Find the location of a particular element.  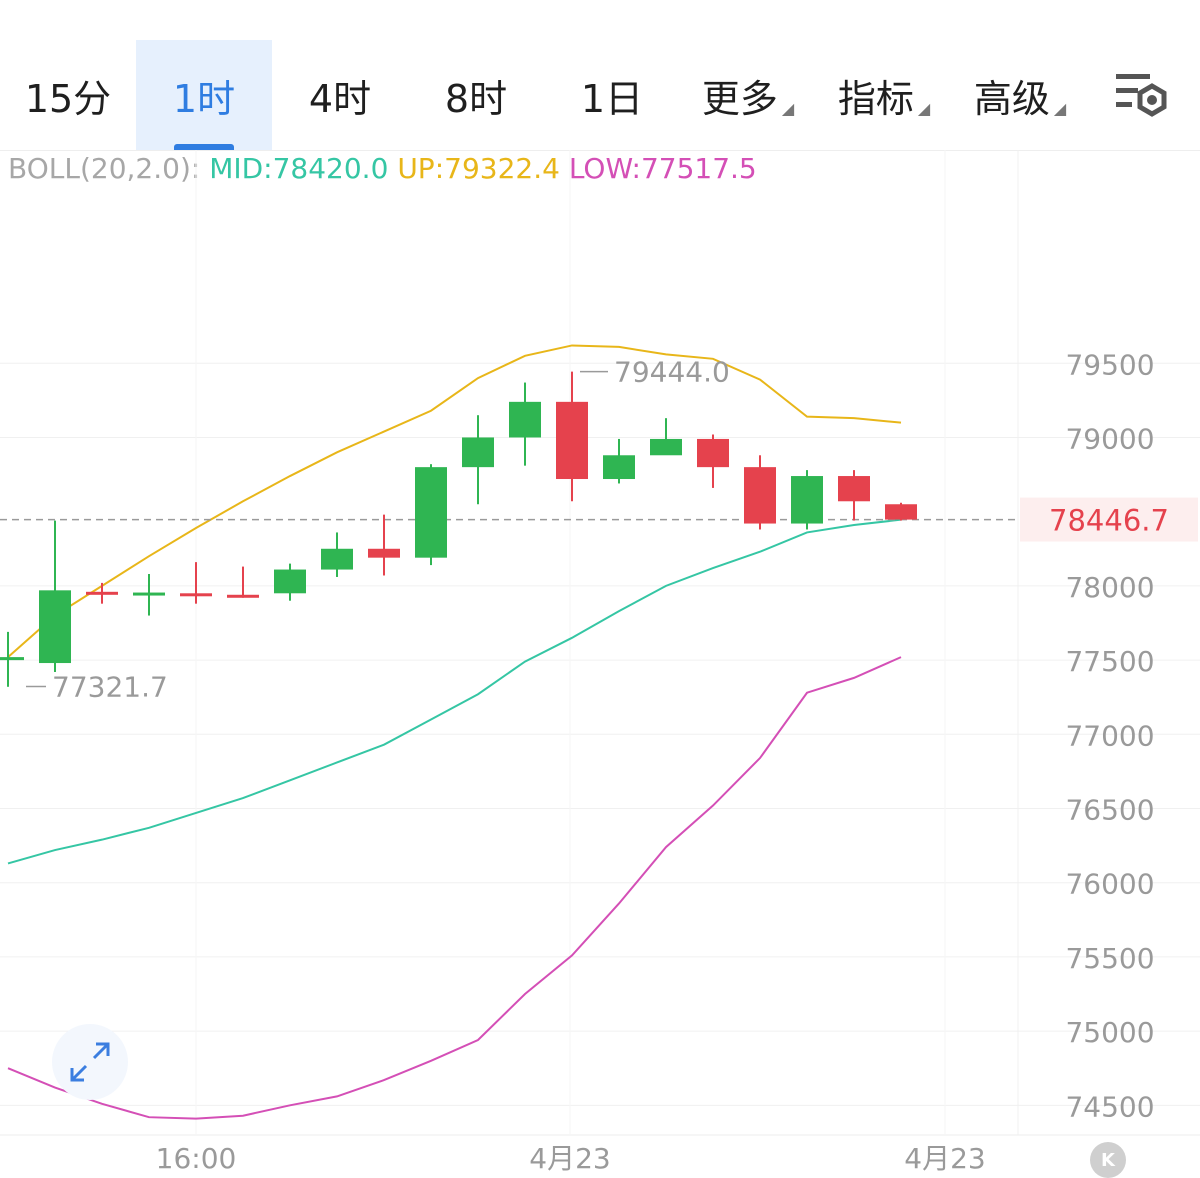

expand-chart-icon is located at coordinates (90, 1062).